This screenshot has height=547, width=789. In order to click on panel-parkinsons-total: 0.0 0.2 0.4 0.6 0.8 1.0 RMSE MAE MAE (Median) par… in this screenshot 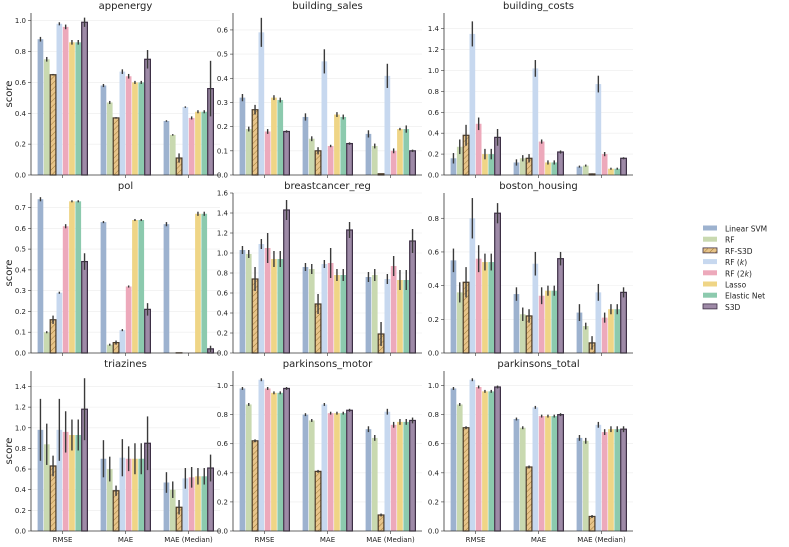, I will do `click(530, 451)`.